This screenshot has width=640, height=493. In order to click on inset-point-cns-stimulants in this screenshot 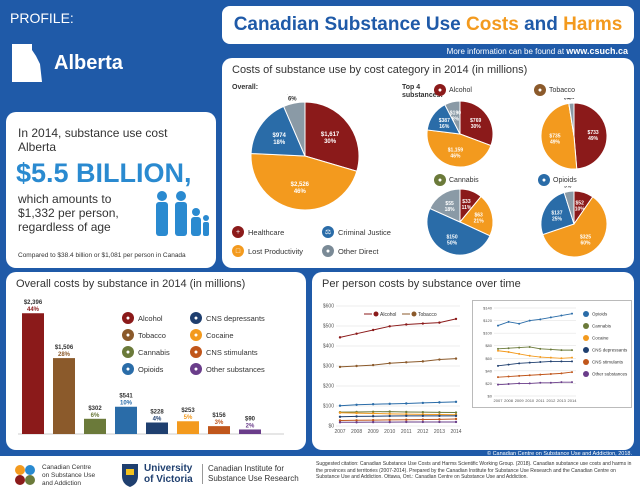, I will do `click(540, 374)`.